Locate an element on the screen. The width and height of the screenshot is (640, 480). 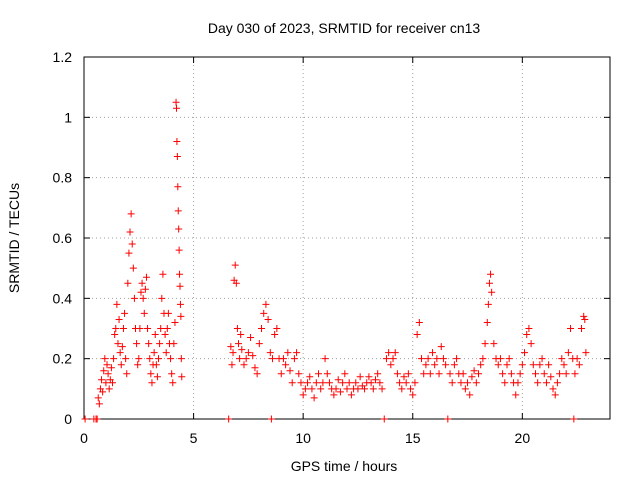
x-tick-label: 10 is located at coordinates (303, 438).